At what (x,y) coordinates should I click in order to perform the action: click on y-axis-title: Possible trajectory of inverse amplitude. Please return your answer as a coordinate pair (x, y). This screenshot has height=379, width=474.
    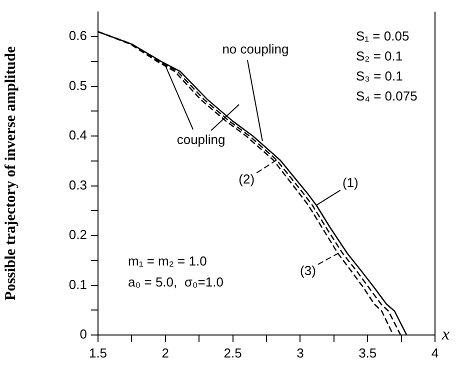
    Looking at the image, I should click on (10, 173).